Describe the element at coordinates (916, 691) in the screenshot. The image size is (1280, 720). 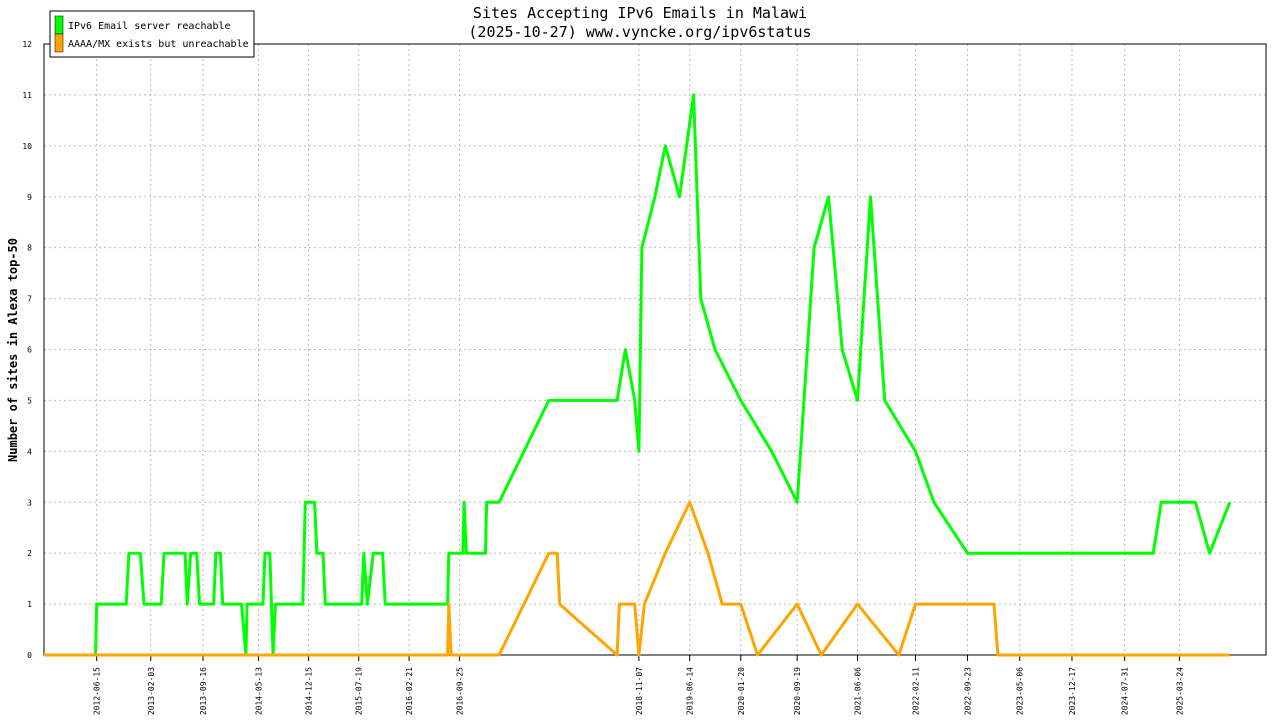
I see `x-tick-label: 2022-02-11` at that location.